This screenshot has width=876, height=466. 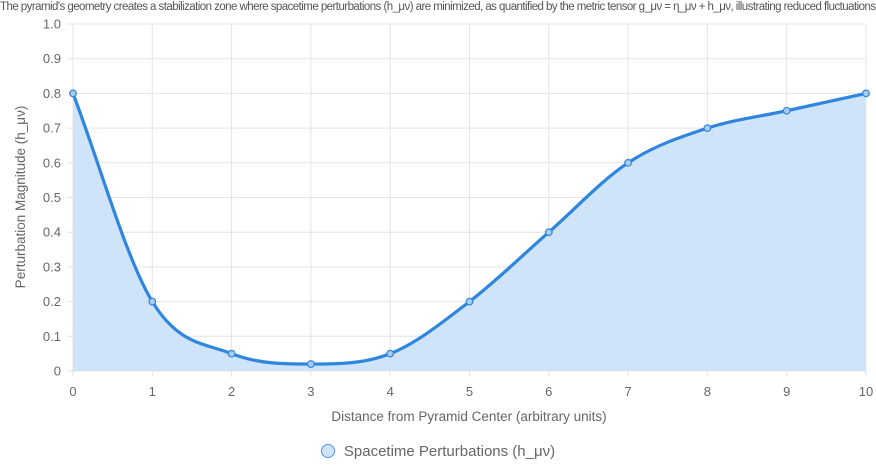 I want to click on x-tick-label: 6, so click(x=548, y=391).